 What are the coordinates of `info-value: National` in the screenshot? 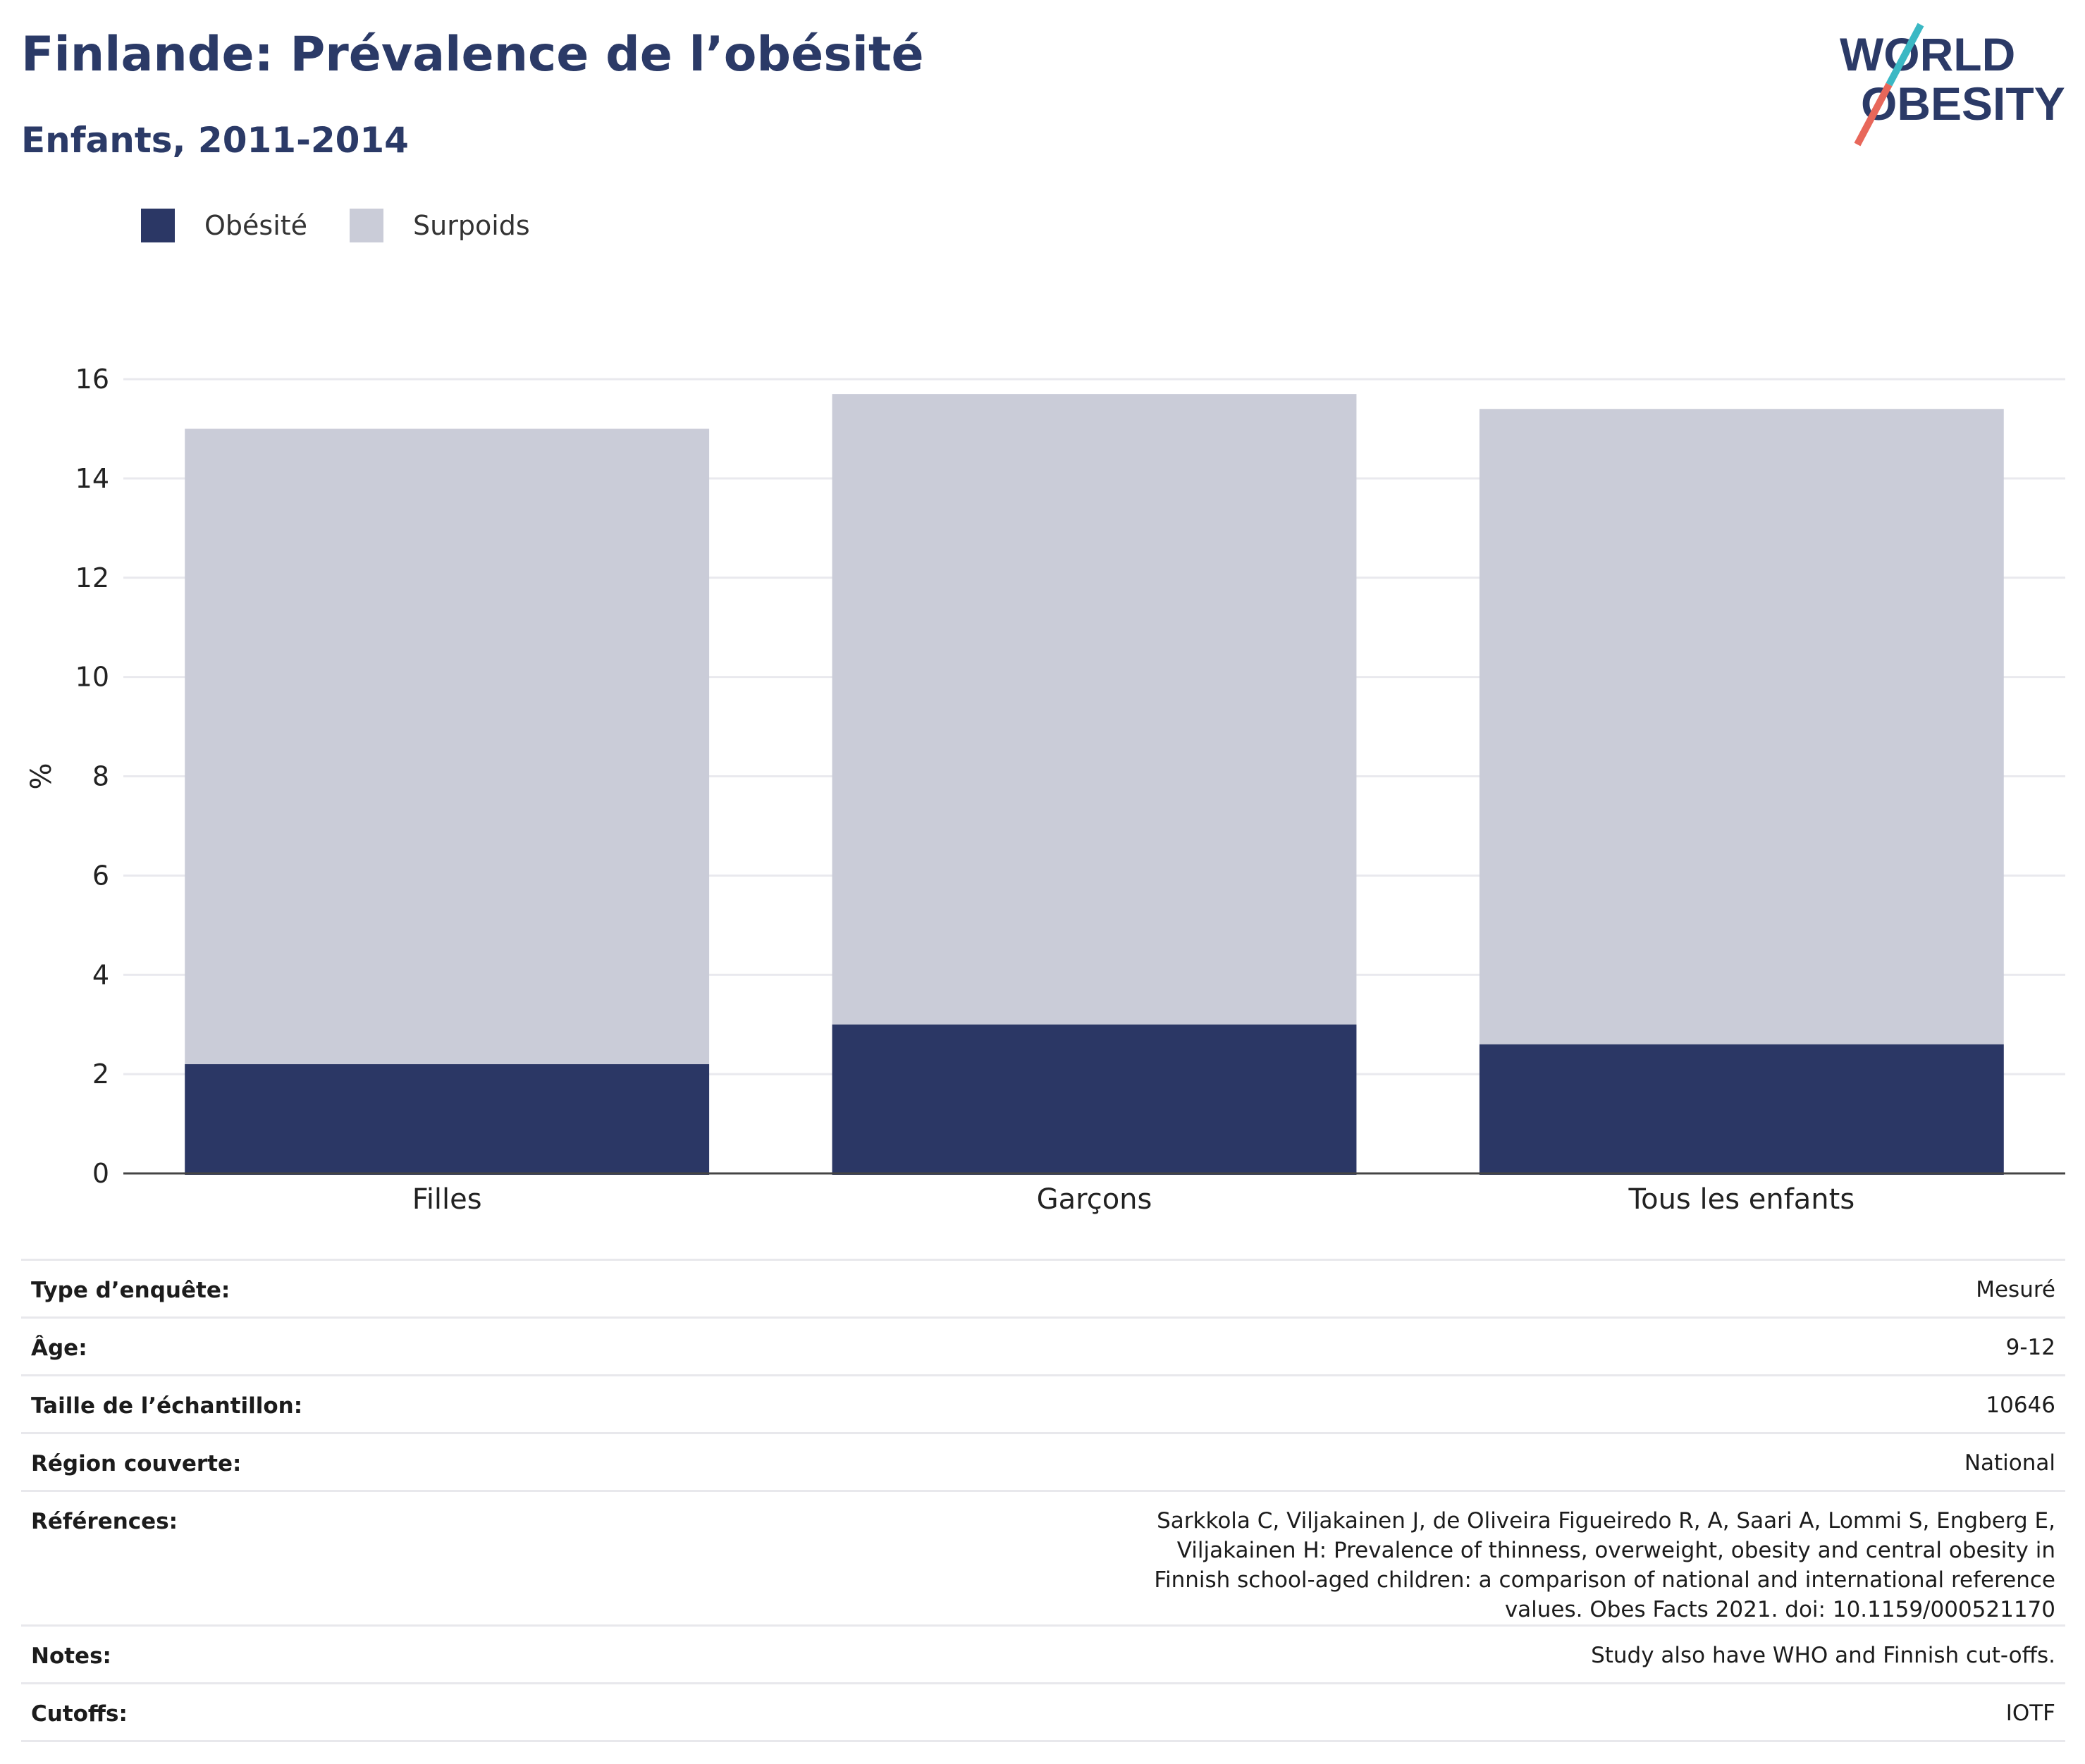 It's located at (1299, 1462).